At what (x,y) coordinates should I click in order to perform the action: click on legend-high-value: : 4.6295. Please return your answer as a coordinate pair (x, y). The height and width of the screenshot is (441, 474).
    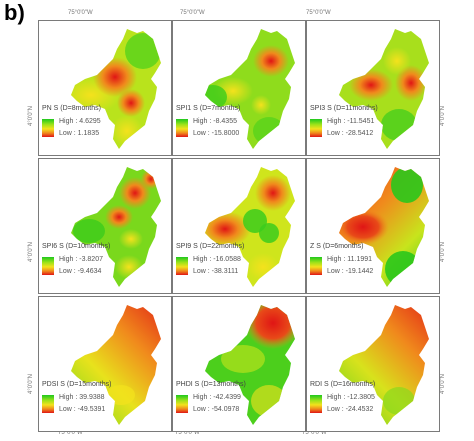
    Looking at the image, I should click on (88, 121).